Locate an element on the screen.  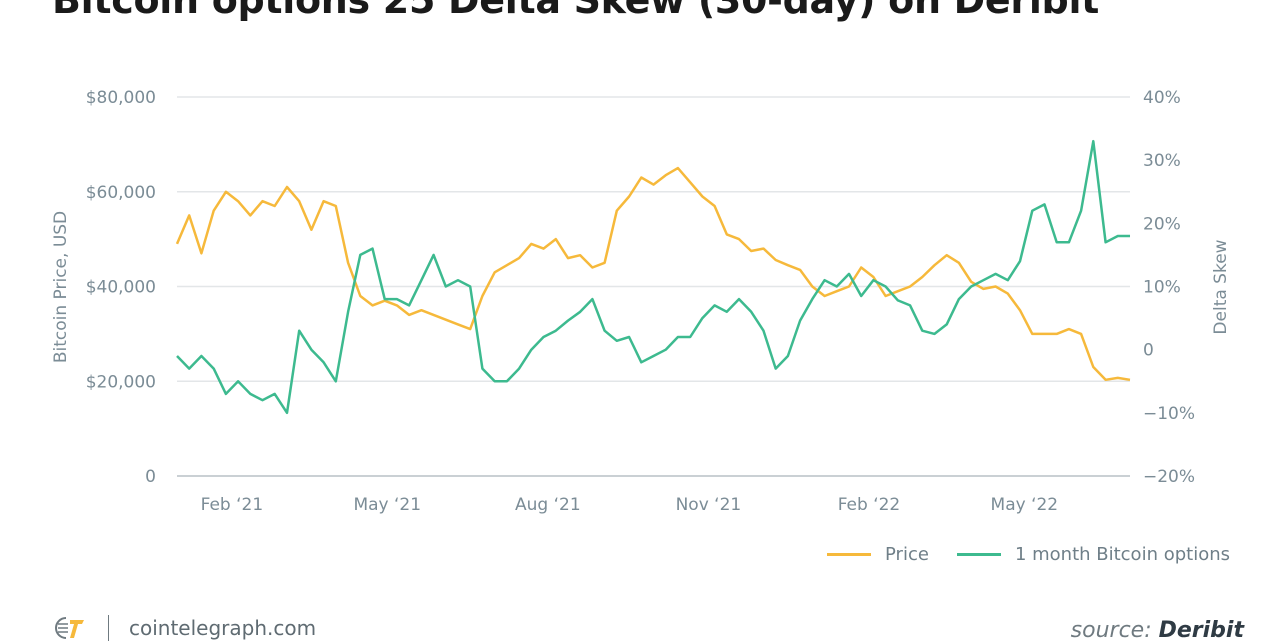
legend: Price 1 month Bitcoin options is located at coordinates (1014, 554).